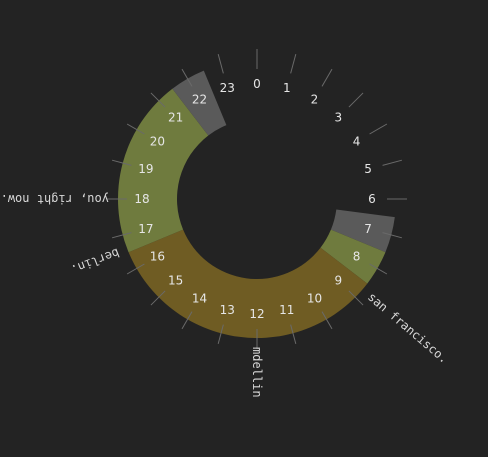  Describe the element at coordinates (163, 170) in the screenshot. I see `band-berlin` at that location.